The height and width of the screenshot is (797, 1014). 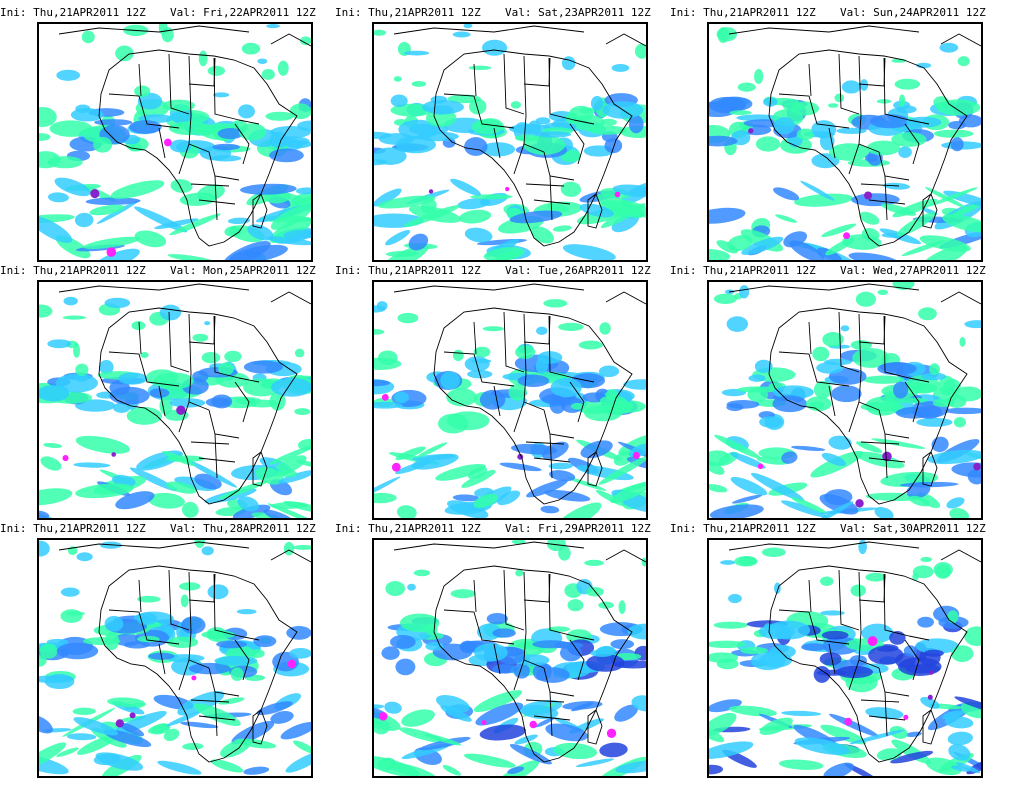 I want to click on precip-map, so click(x=175, y=658).